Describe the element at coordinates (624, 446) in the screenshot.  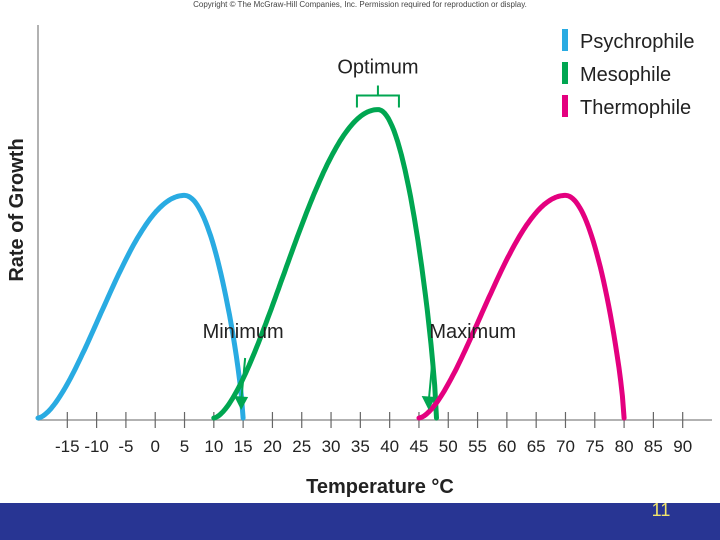
I see `x-tick-label: 80` at that location.